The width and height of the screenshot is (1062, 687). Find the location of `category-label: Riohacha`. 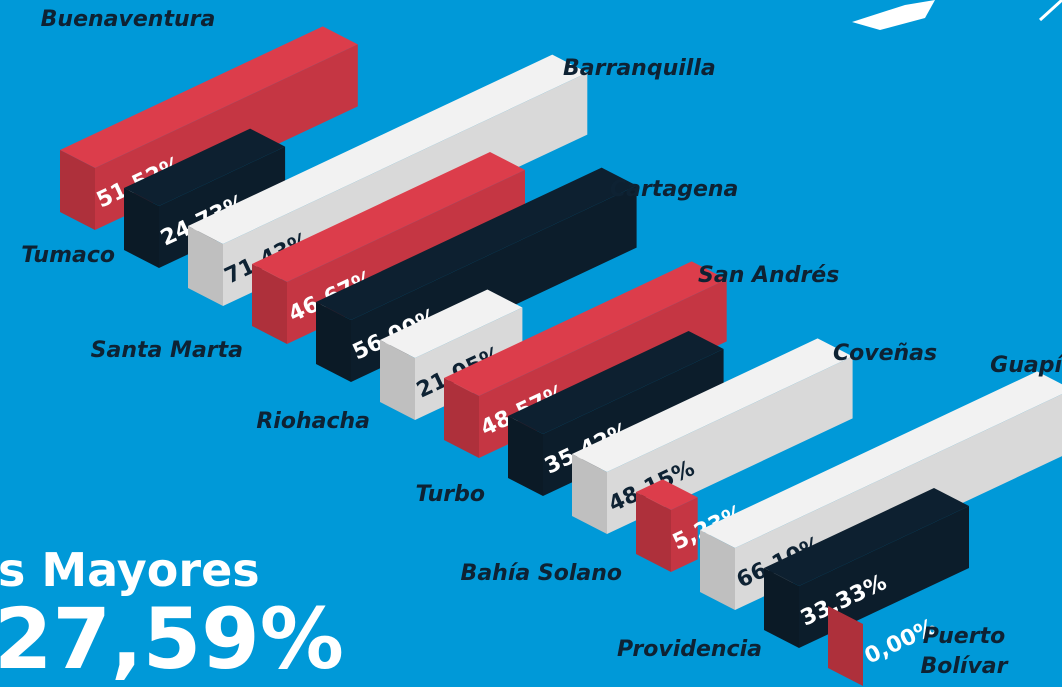

category-label: Riohacha is located at coordinates (313, 421).